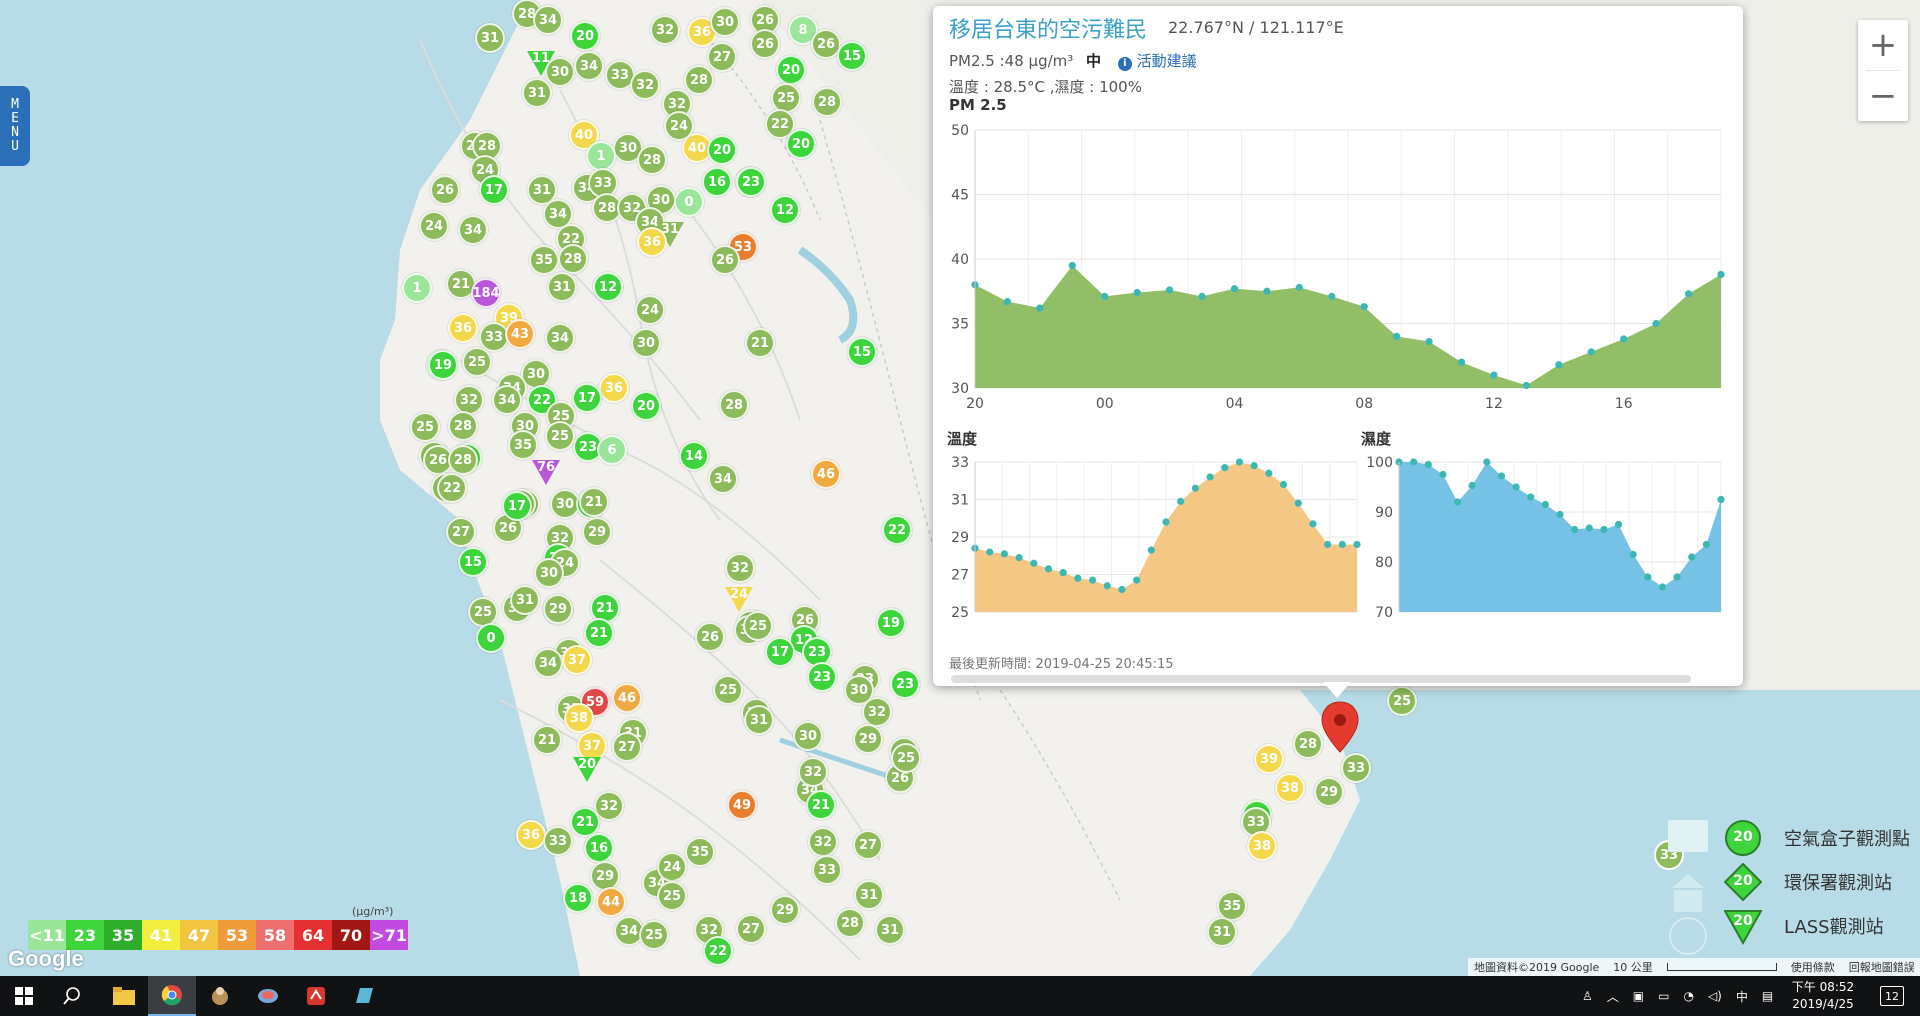  I want to click on menu-button: M E N U, so click(15, 126).